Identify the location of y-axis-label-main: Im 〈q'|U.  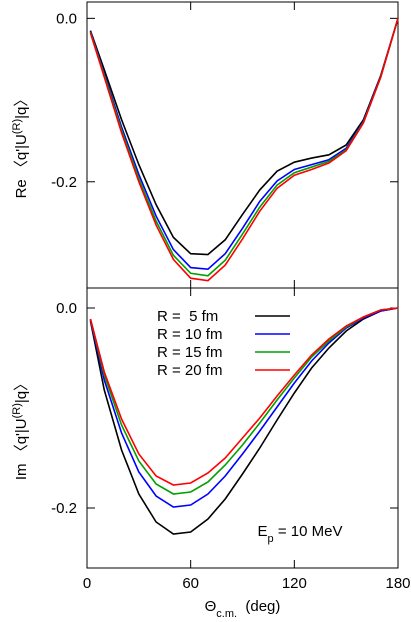
(21, 449).